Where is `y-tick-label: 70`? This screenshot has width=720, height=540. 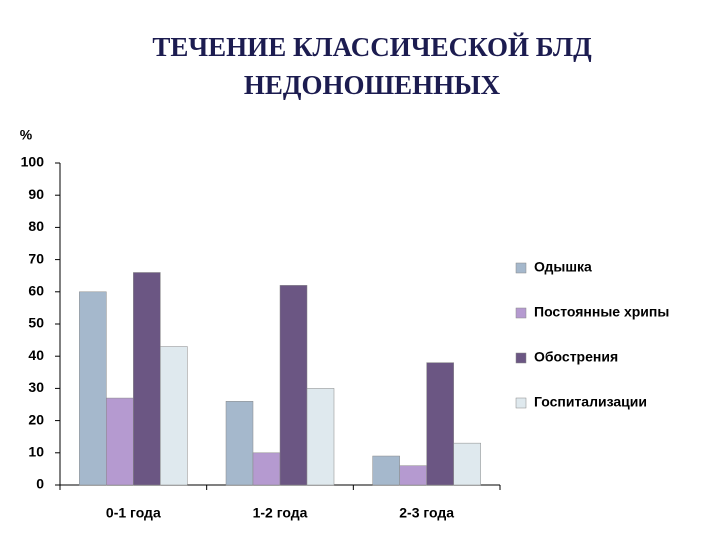
y-tick-label: 70 is located at coordinates (36, 258).